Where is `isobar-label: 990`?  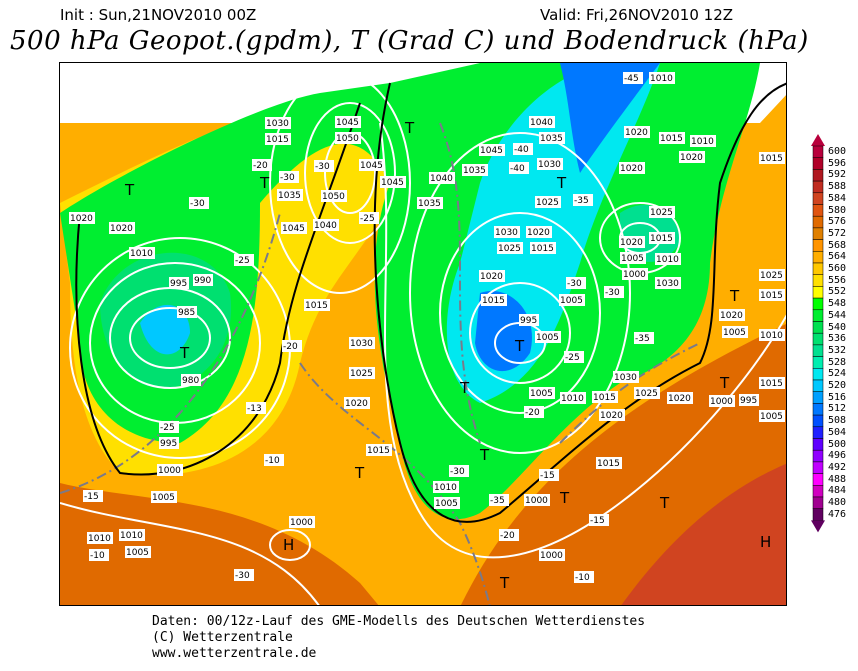 isobar-label: 990 is located at coordinates (203, 280).